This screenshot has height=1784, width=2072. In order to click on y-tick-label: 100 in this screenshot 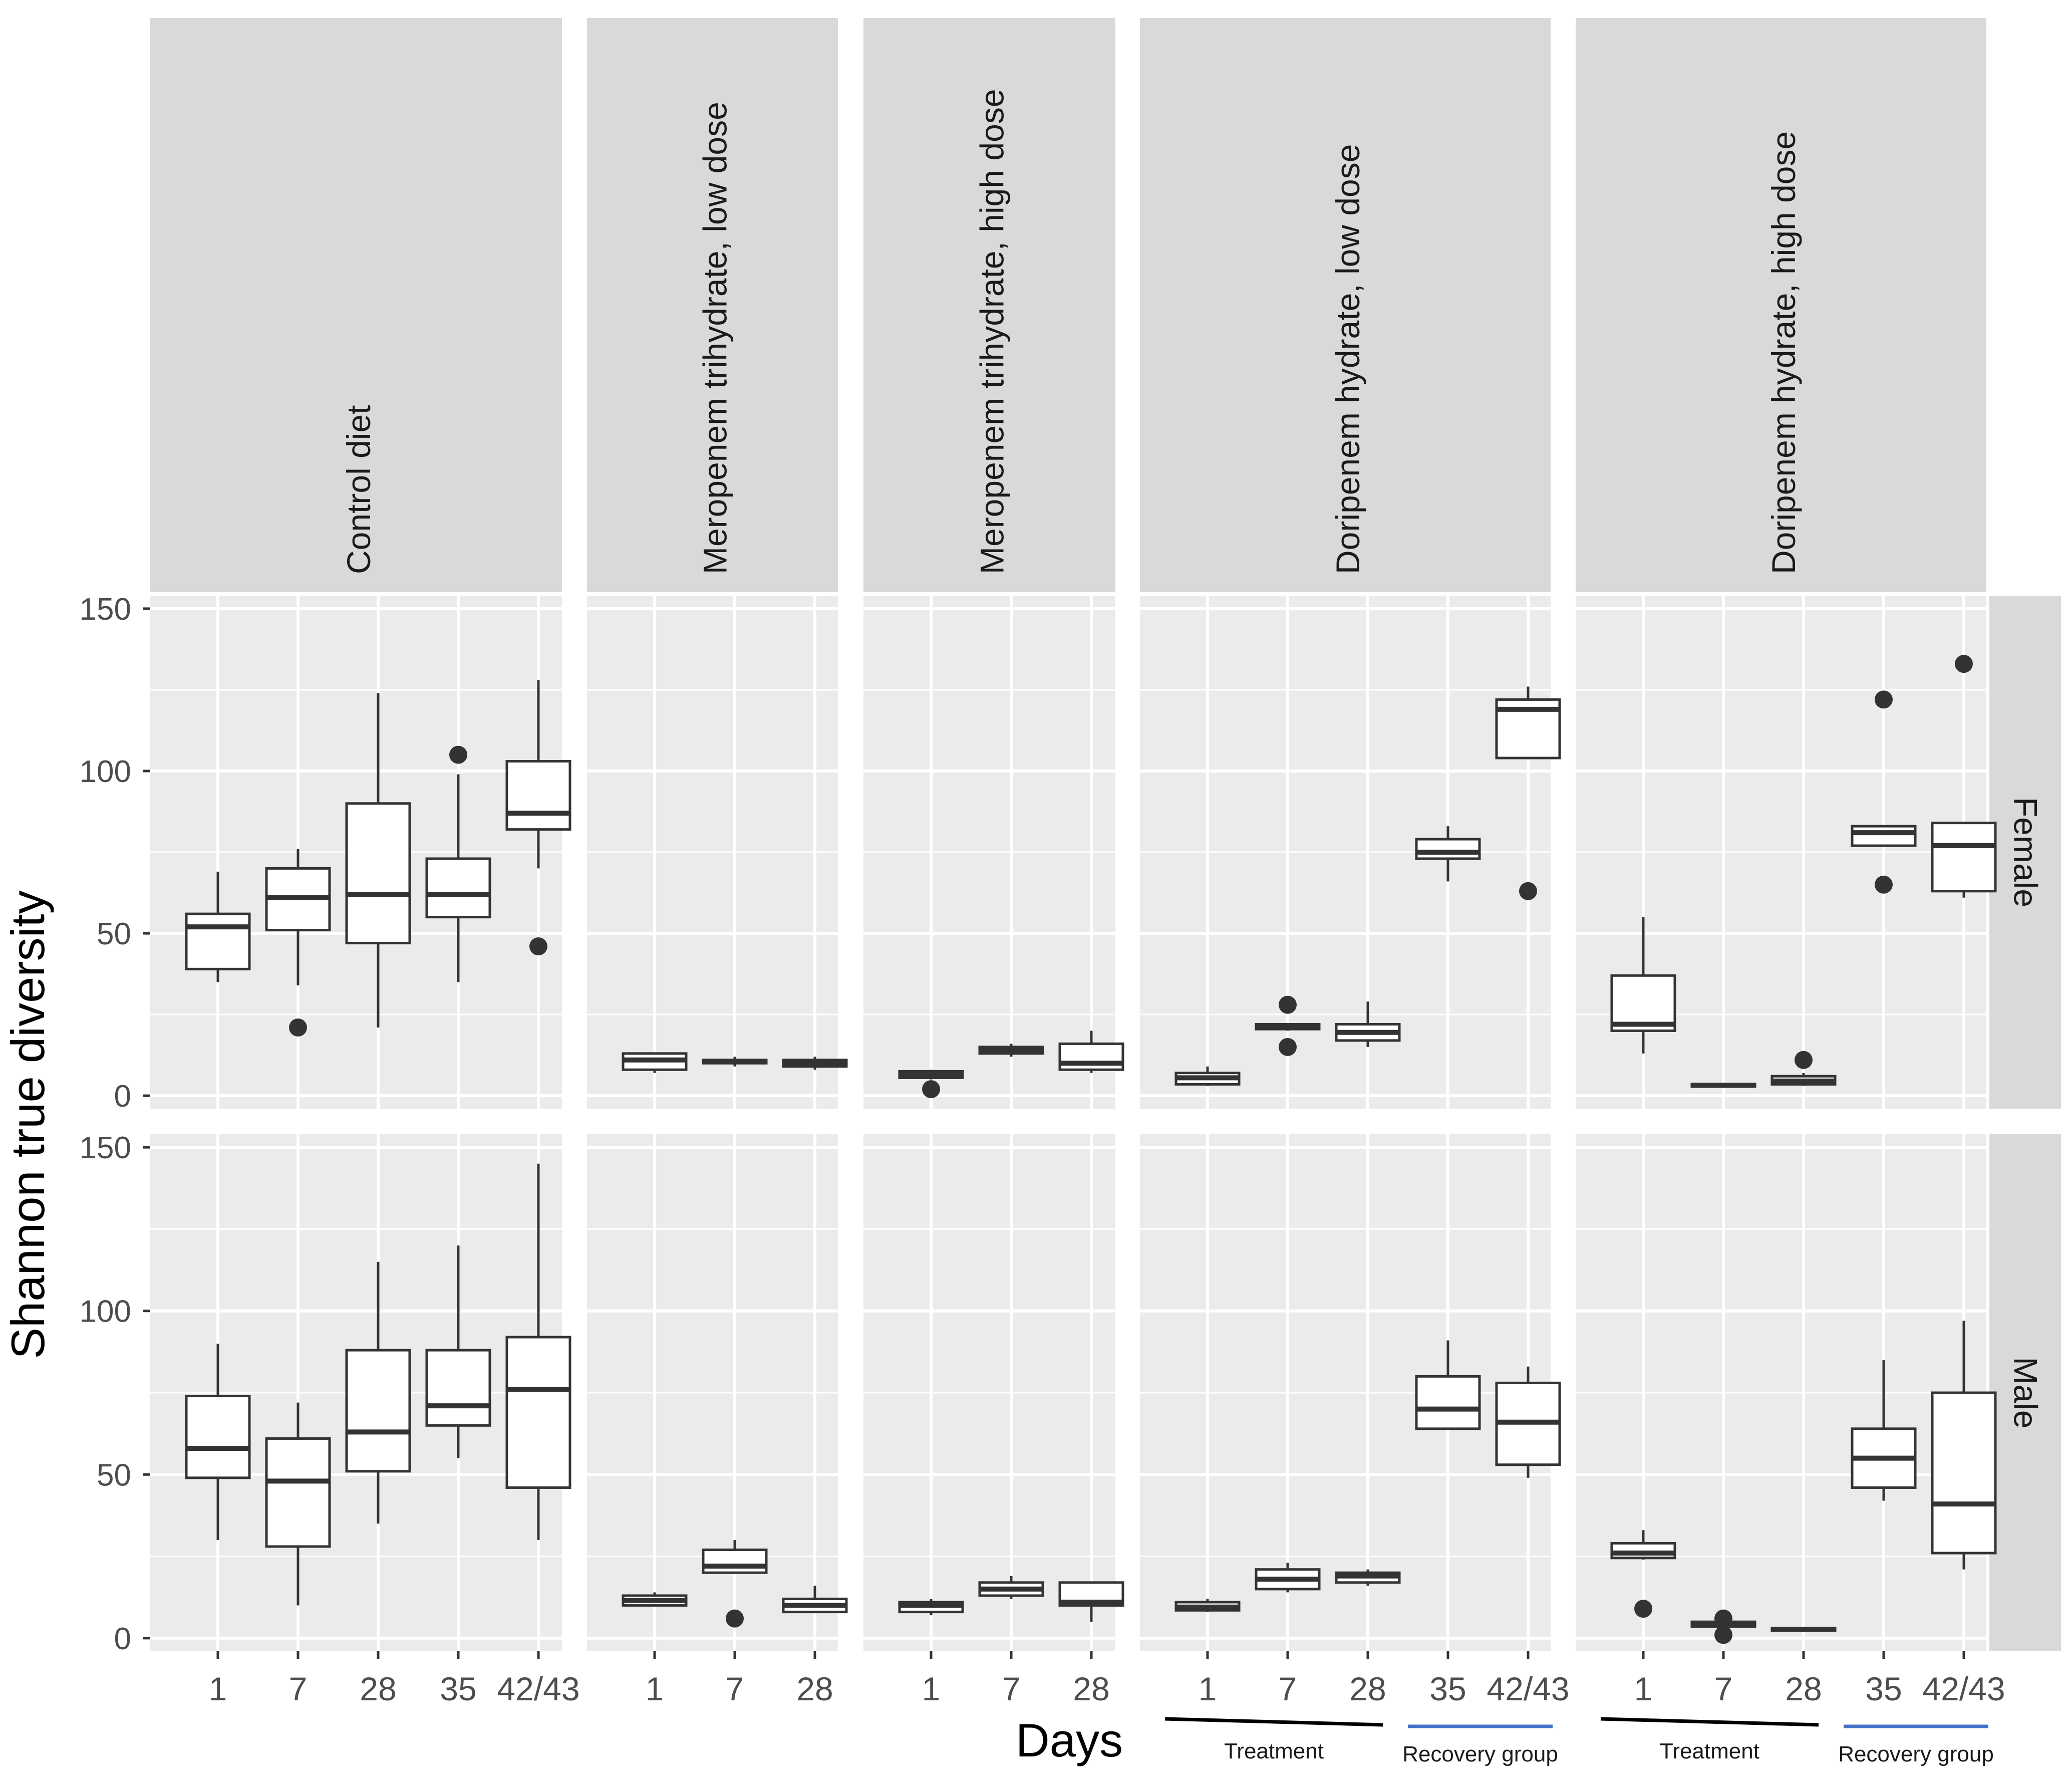, I will do `click(105, 771)`.